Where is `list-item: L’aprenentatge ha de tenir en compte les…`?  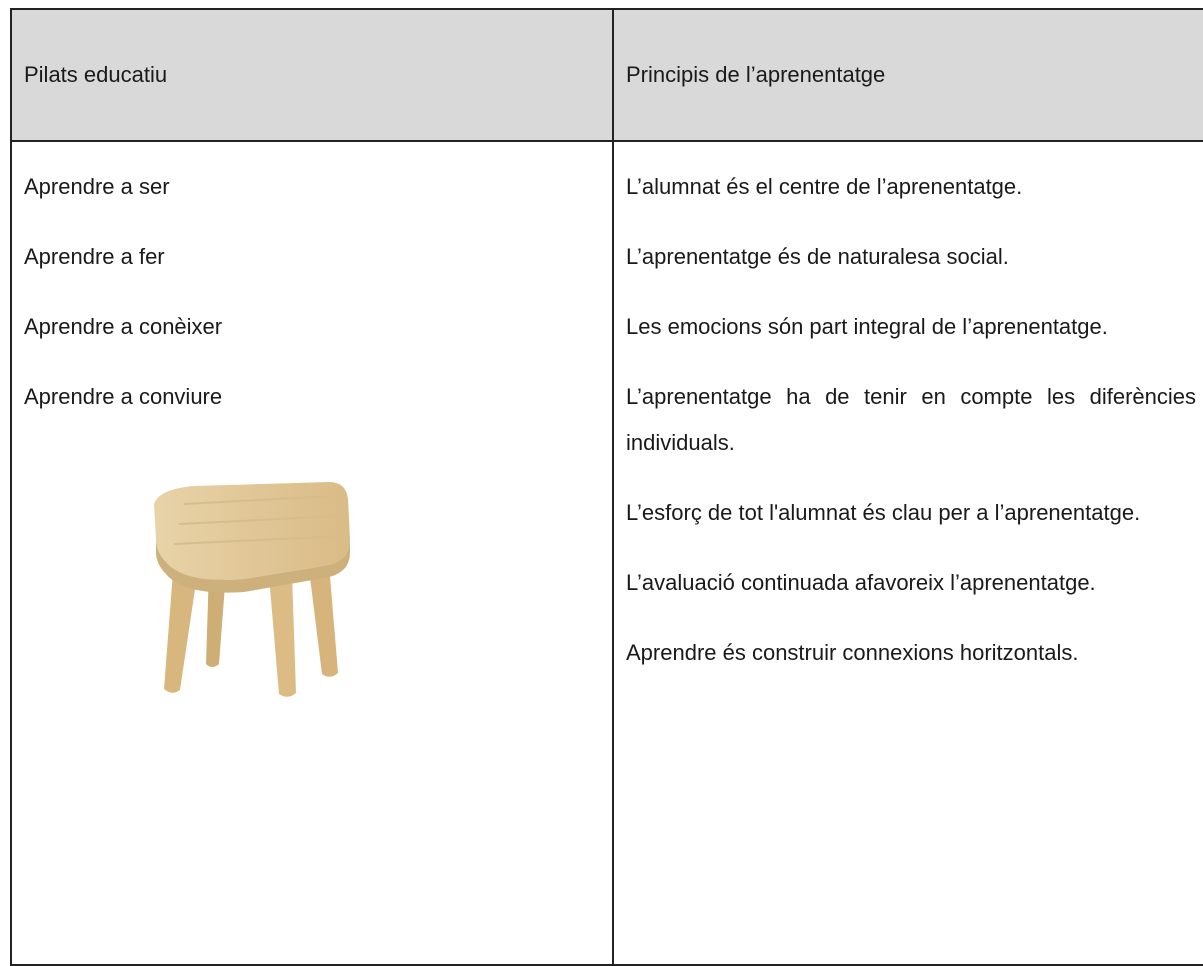 list-item: L’aprenentatge ha de tenir en compte les… is located at coordinates (911, 419).